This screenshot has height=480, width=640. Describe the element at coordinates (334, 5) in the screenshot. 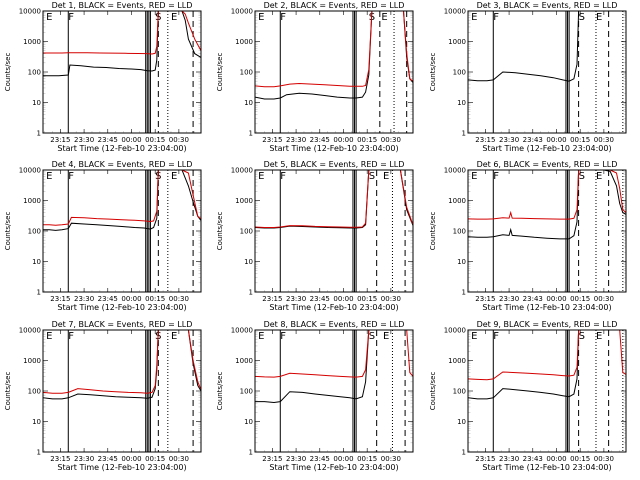

I see `panel-title: Det 2, BLACK = Events, RED = LLD` at that location.